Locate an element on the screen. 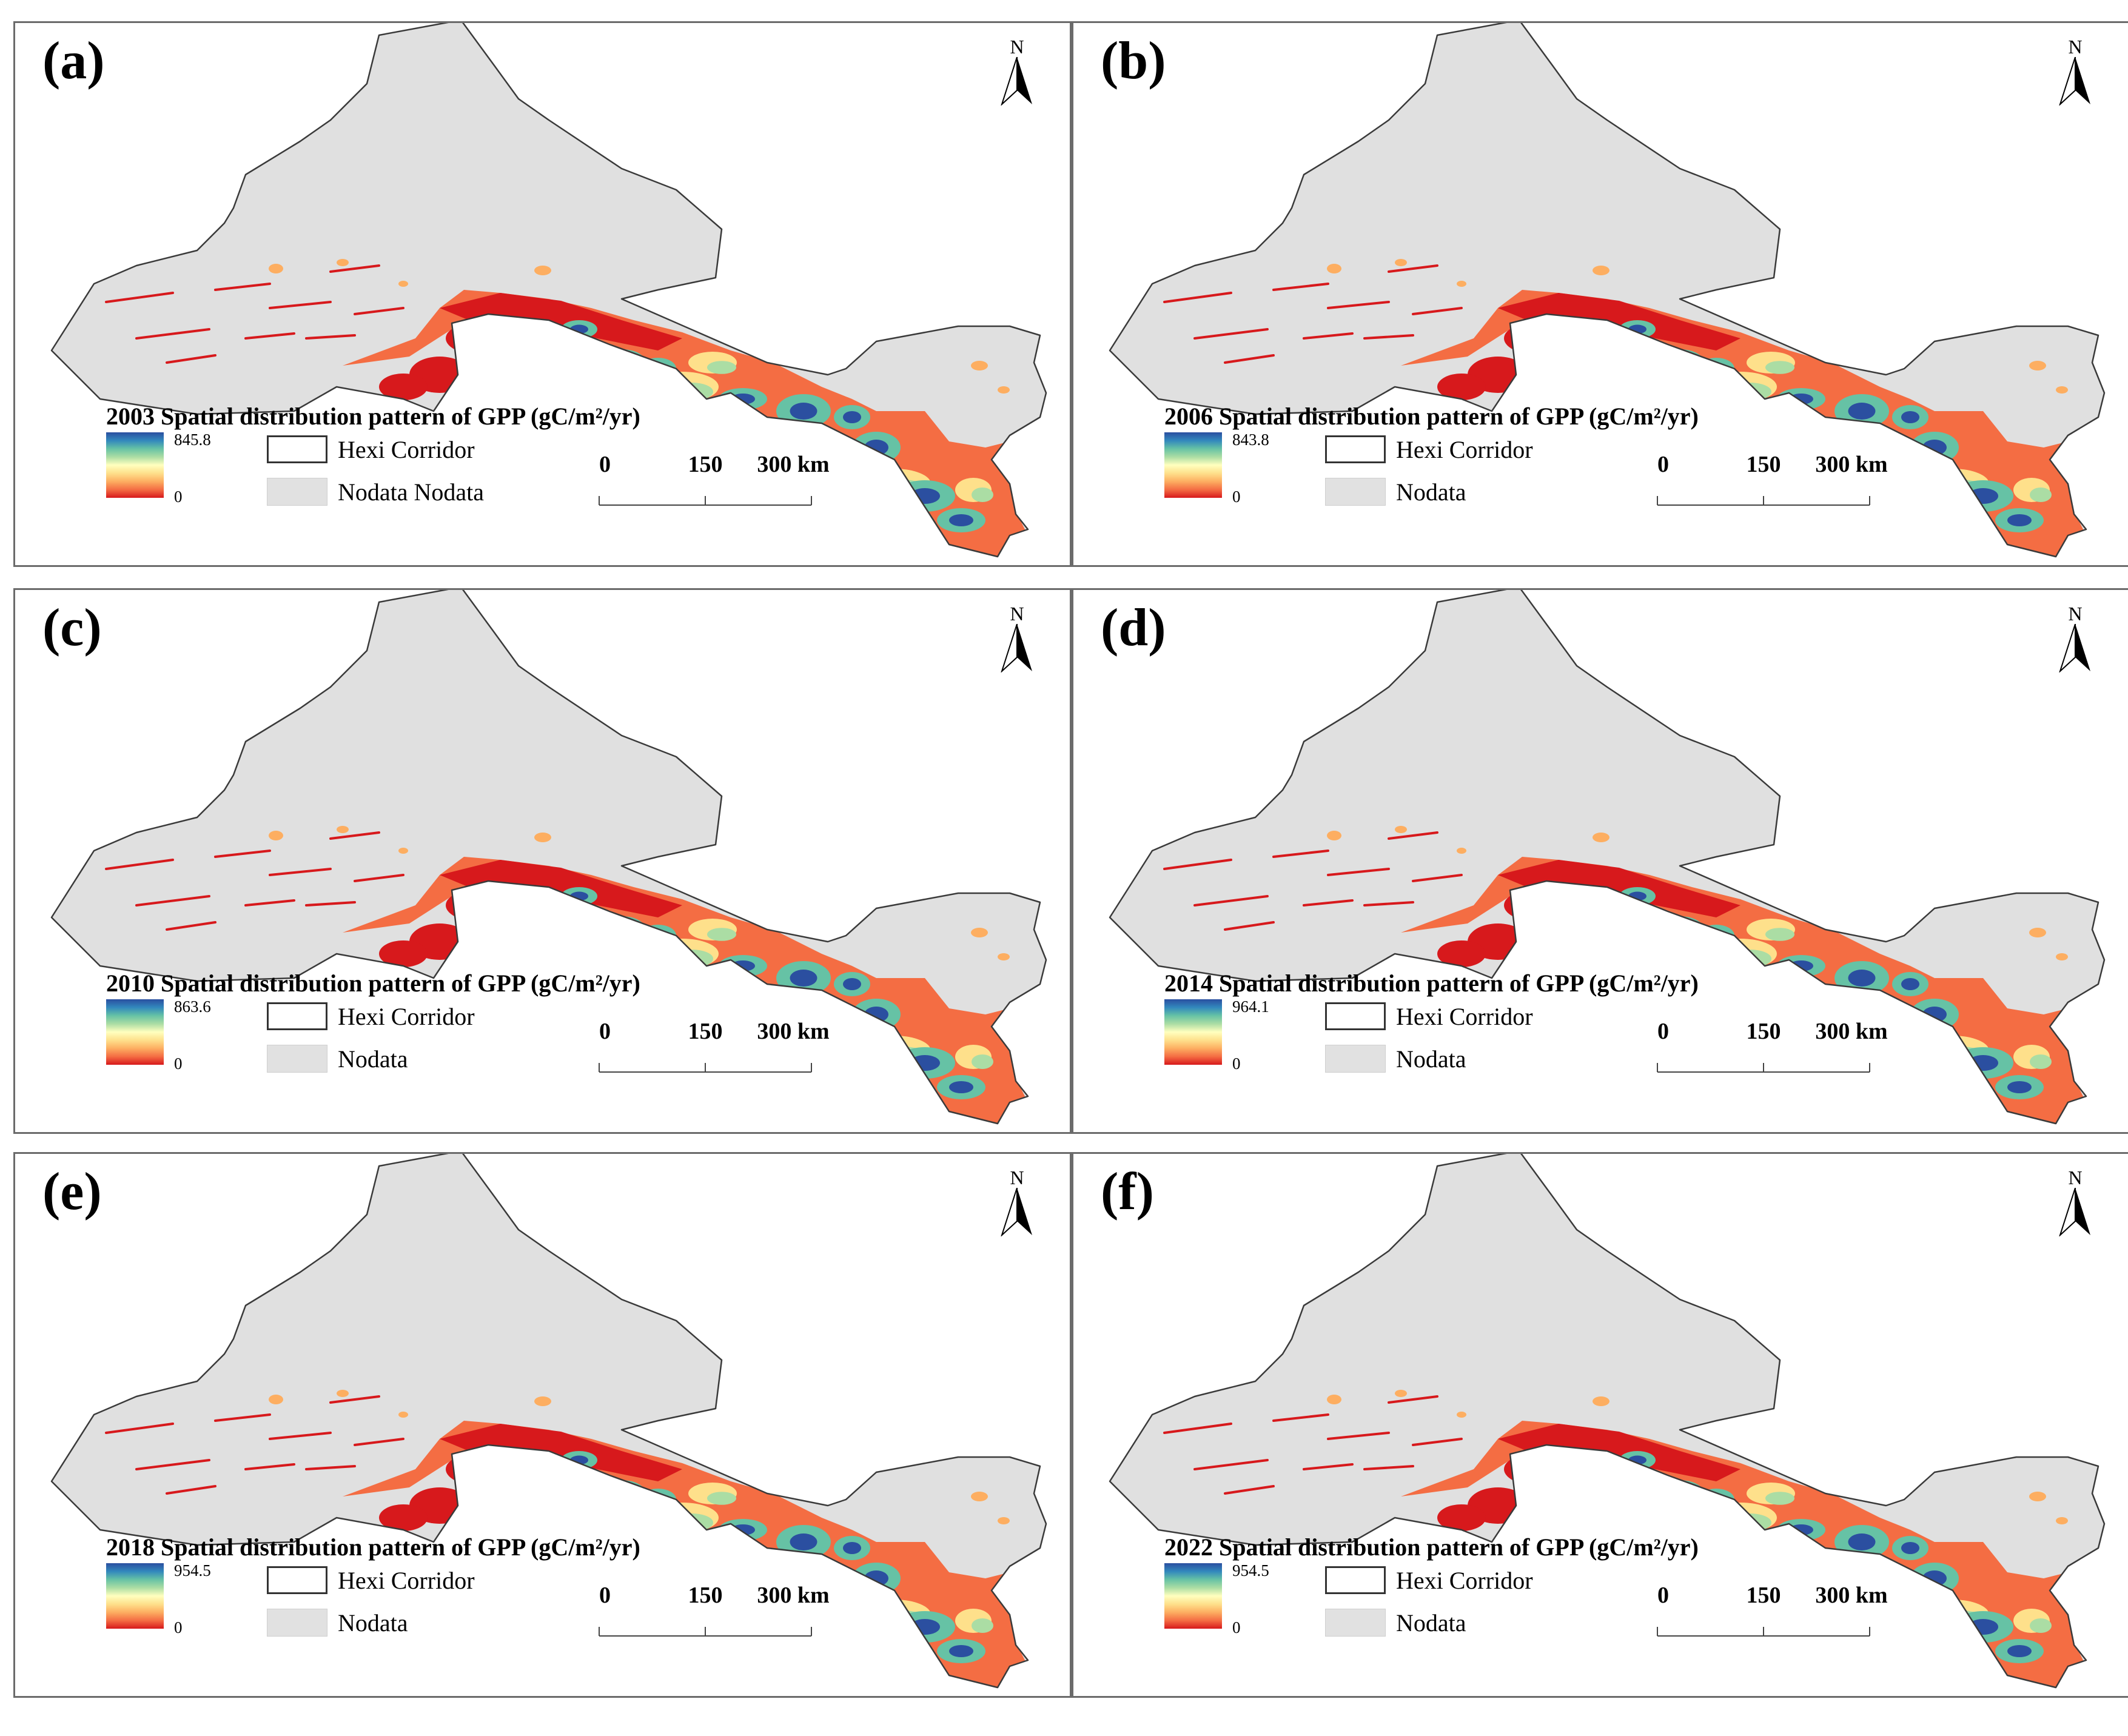  ramp-max-value: 954.5 is located at coordinates (1250, 1571).